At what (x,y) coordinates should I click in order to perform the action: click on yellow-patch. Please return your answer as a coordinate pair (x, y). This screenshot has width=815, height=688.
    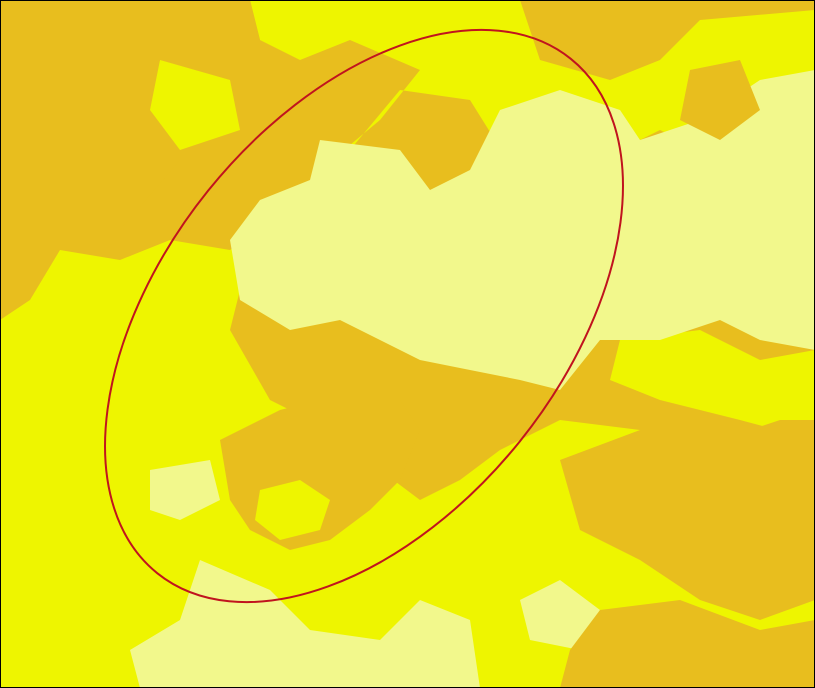
    Looking at the image, I should click on (292, 510).